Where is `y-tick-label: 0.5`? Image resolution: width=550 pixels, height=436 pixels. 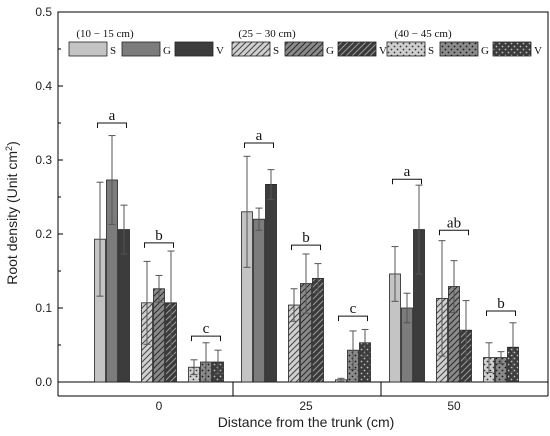
y-tick-label: 0.5 is located at coordinates (43, 12).